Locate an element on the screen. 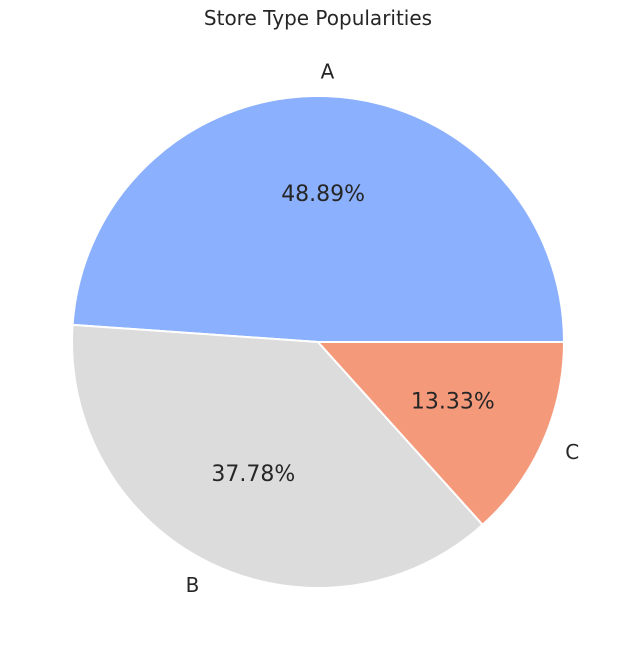  chart-title: Store Type Popularities is located at coordinates (318, 18).